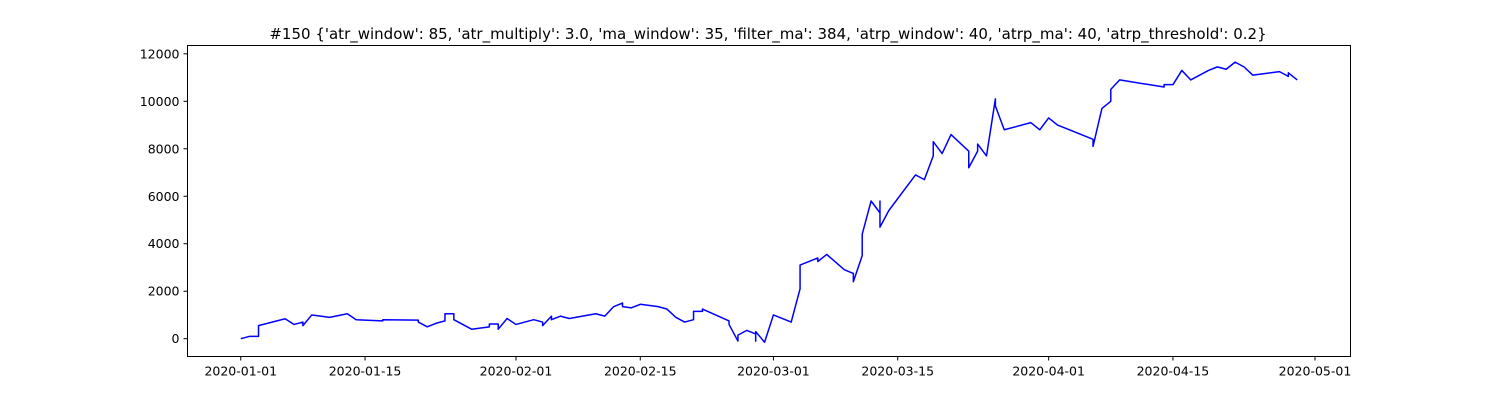 The width and height of the screenshot is (1500, 400). What do you see at coordinates (365, 371) in the screenshot?
I see `x-tick-label: 2020-01-15` at bounding box center [365, 371].